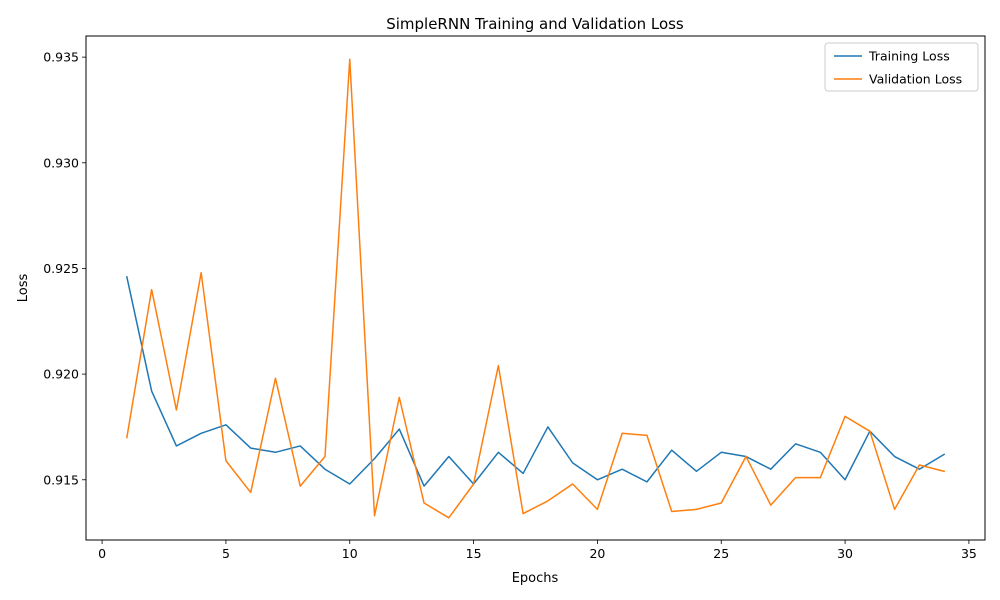  What do you see at coordinates (535, 24) in the screenshot?
I see `chart-title: SimpleRNN Training and Validation Loss` at bounding box center [535, 24].